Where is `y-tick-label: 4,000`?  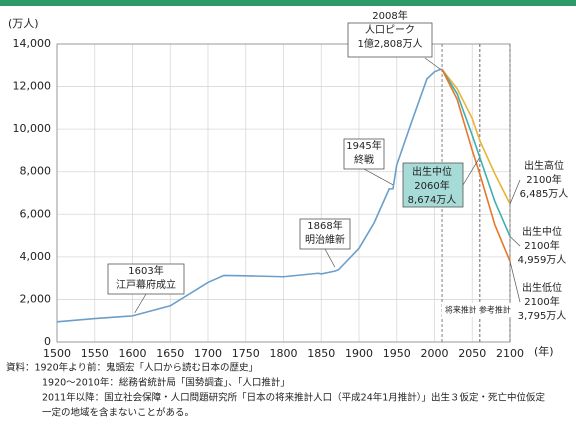 y-tick-label: 4,000 is located at coordinates (36, 256).